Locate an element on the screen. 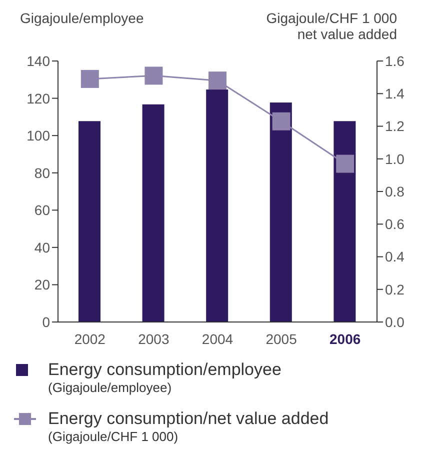  x-tick-label: 2005 is located at coordinates (282, 339).